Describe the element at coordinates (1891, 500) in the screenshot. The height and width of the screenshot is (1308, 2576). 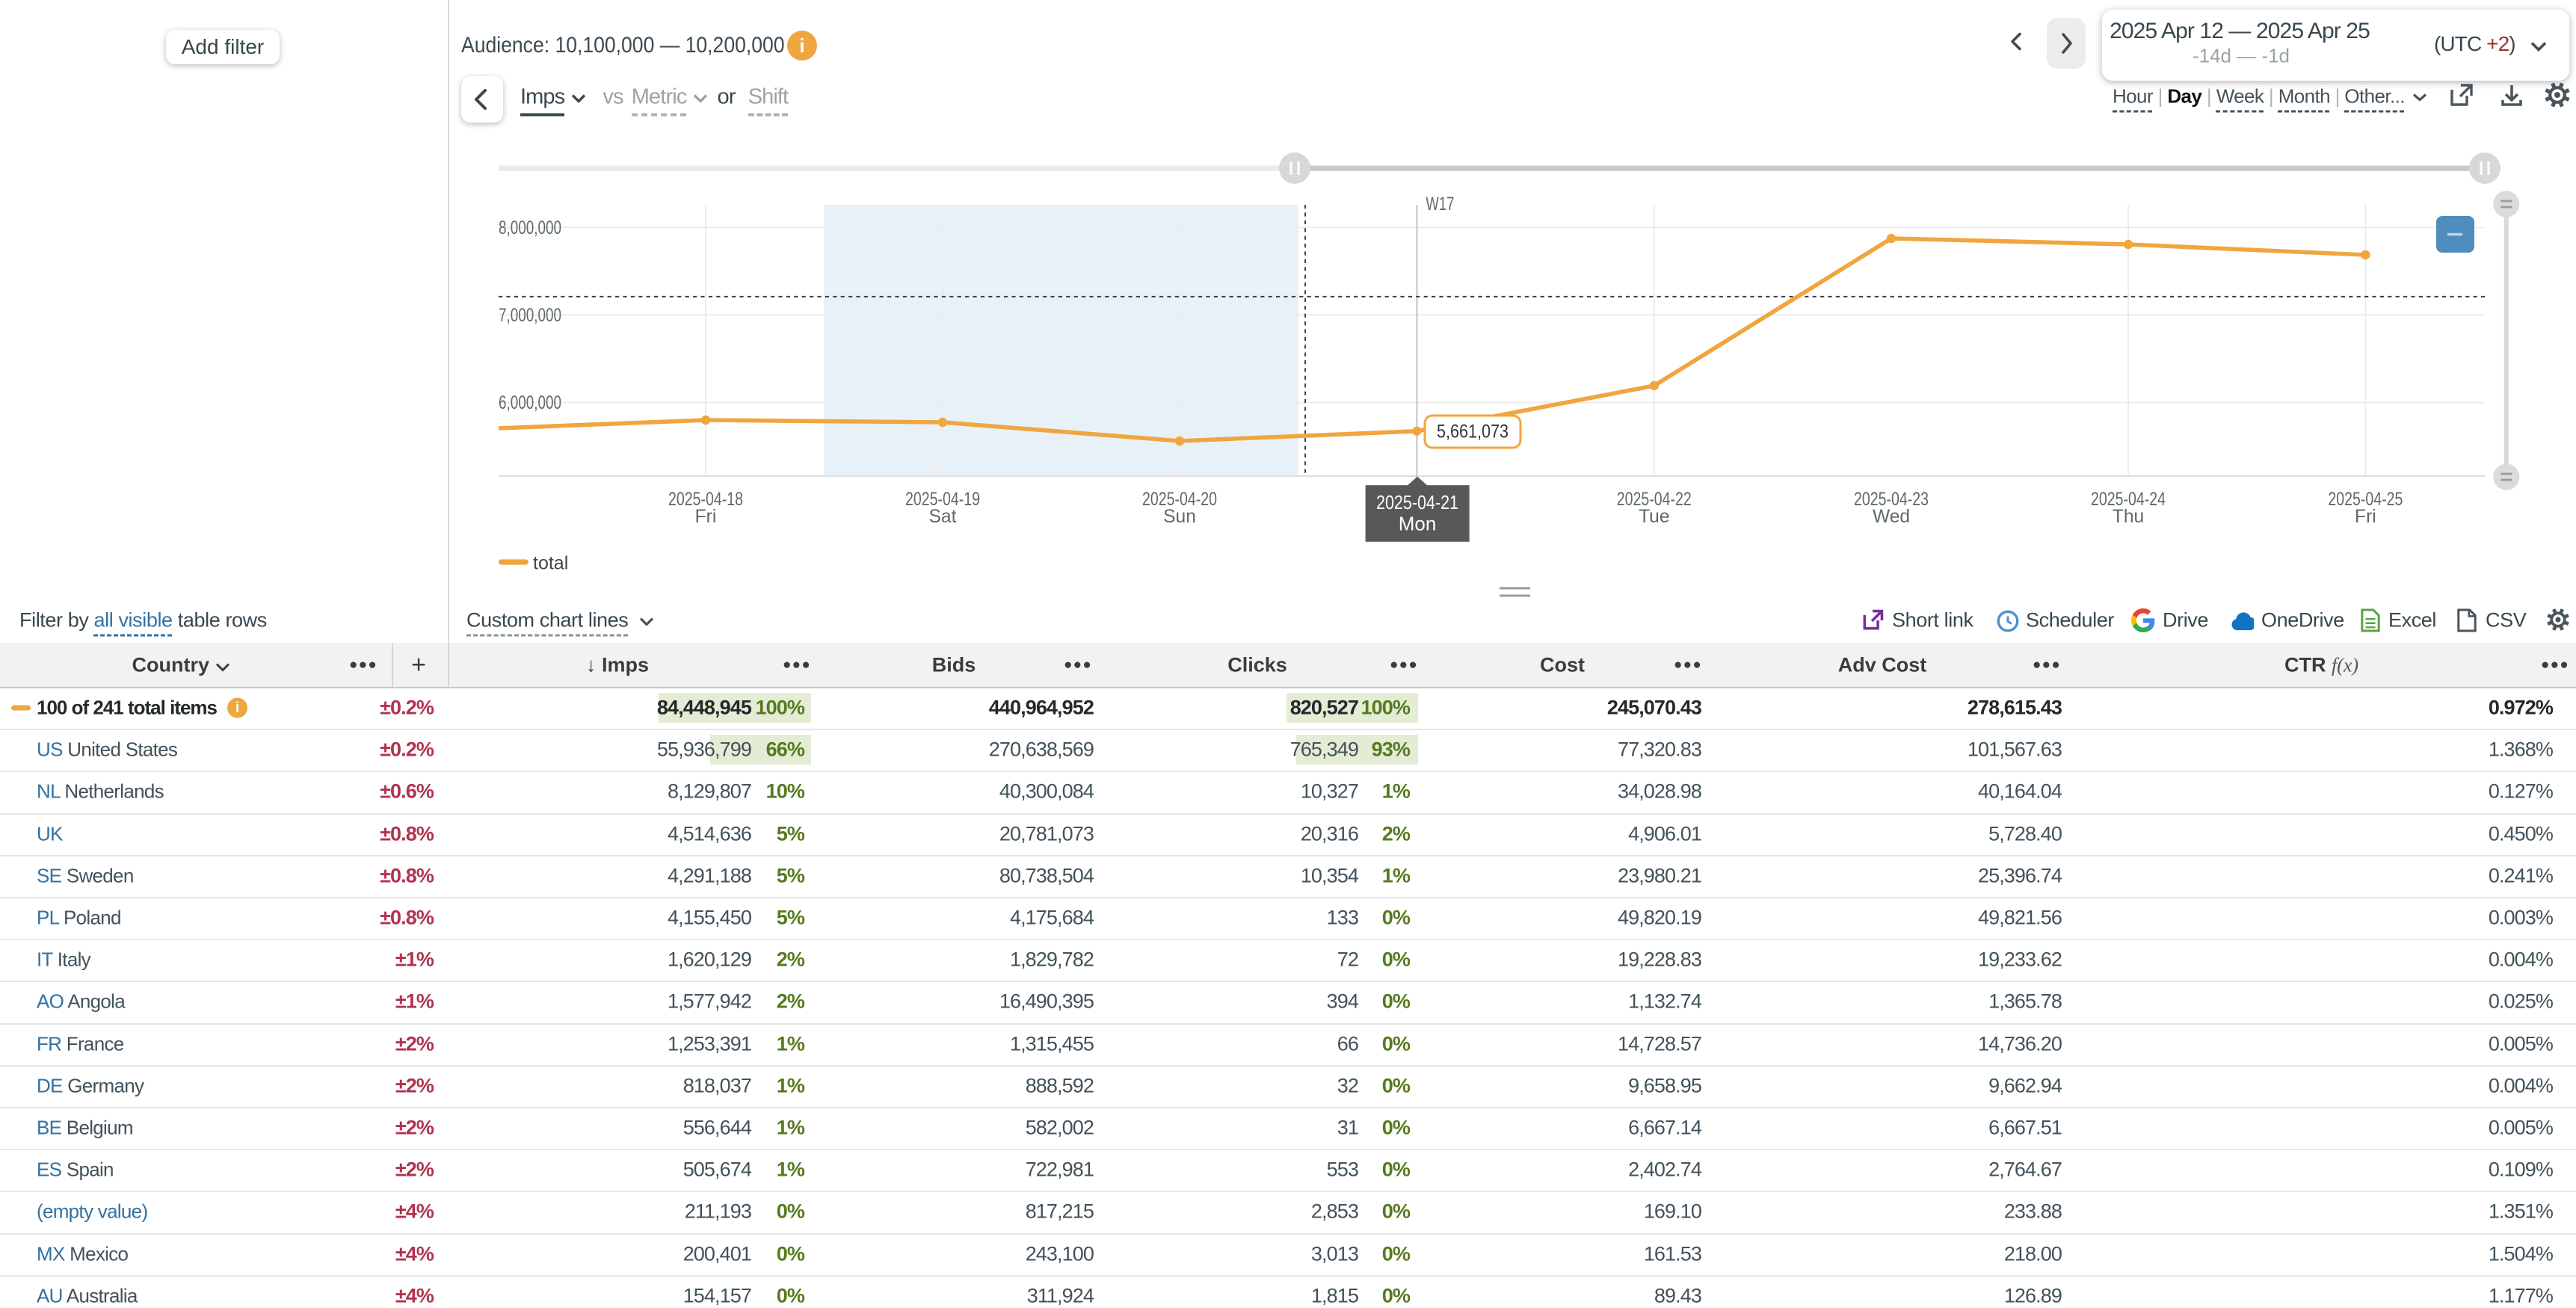
I see `svg-text: 2025-04-23` at that location.